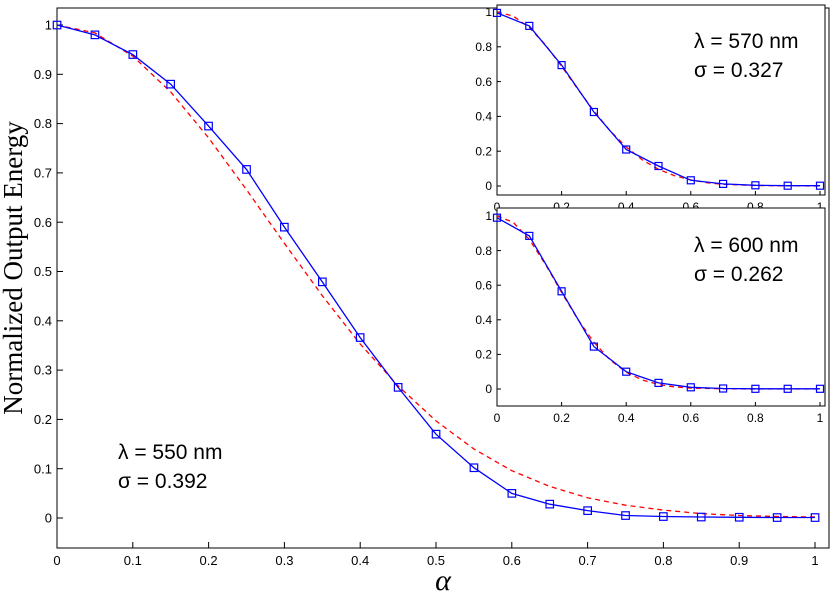 The width and height of the screenshot is (830, 597). What do you see at coordinates (488, 186) in the screenshot?
I see `inset-top-y-tick-label: 0` at bounding box center [488, 186].